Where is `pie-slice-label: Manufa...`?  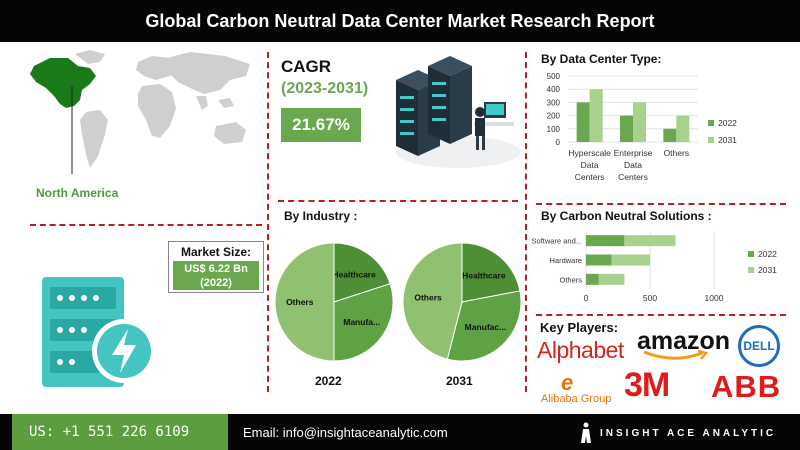 pie-slice-label: Manufa... is located at coordinates (361, 322).